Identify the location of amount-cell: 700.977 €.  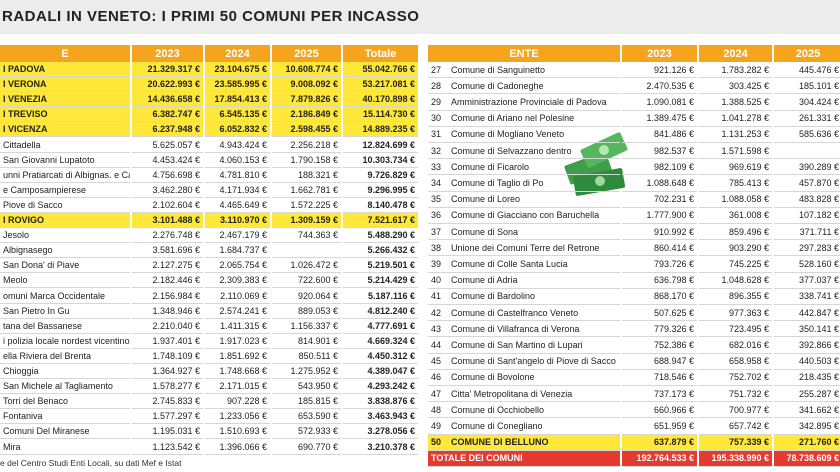
(735, 410).